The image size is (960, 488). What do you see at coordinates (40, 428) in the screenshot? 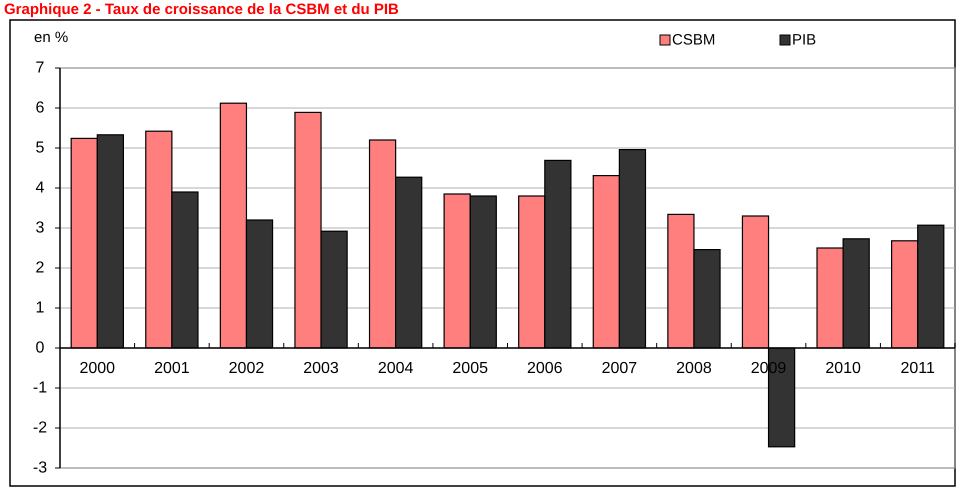
I see `y-tick-label: -2` at bounding box center [40, 428].